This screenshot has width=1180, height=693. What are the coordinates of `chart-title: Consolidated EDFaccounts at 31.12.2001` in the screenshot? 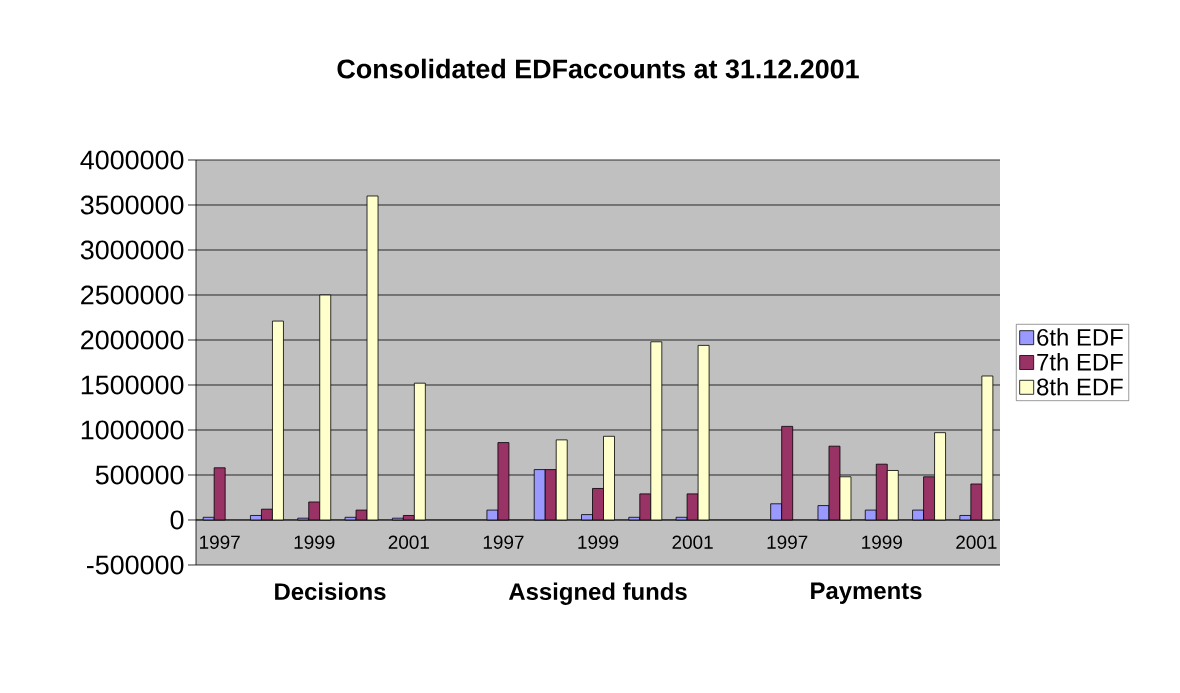 It's located at (598, 68).